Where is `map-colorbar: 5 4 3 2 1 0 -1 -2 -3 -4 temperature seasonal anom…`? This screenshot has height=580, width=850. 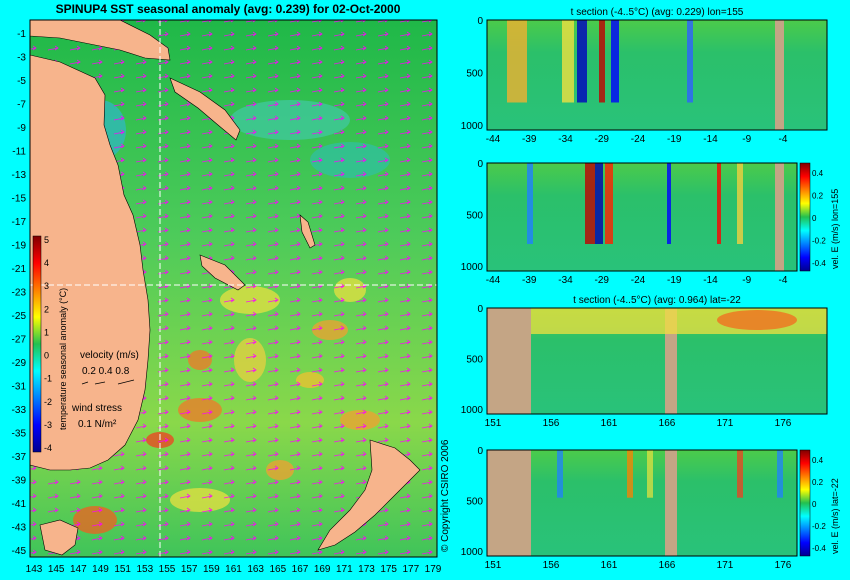
map-colorbar: 5 4 3 2 1 0 -1 -2 -3 -4 temperature seasonal anom… is located at coordinates (50, 344).